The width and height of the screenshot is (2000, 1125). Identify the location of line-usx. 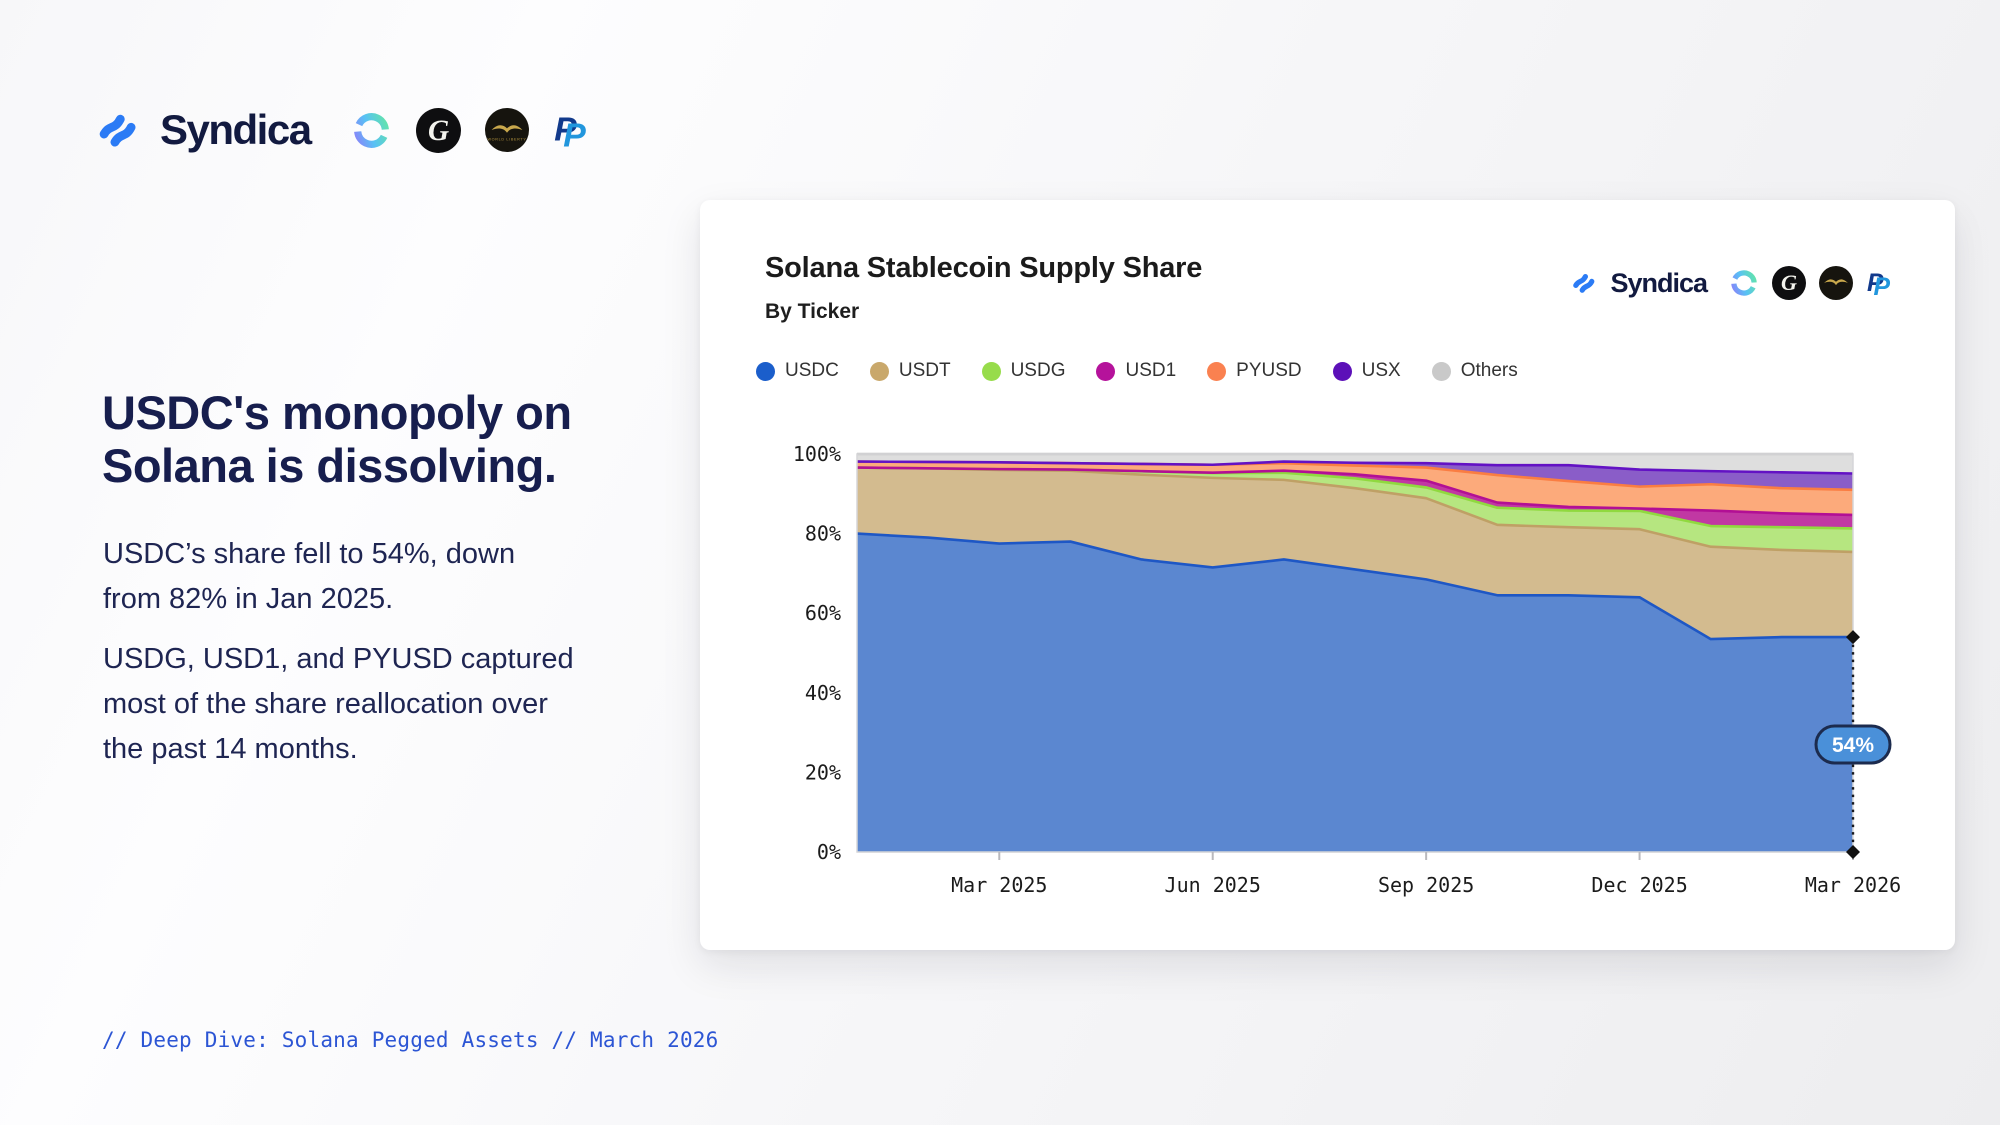
(1355, 467).